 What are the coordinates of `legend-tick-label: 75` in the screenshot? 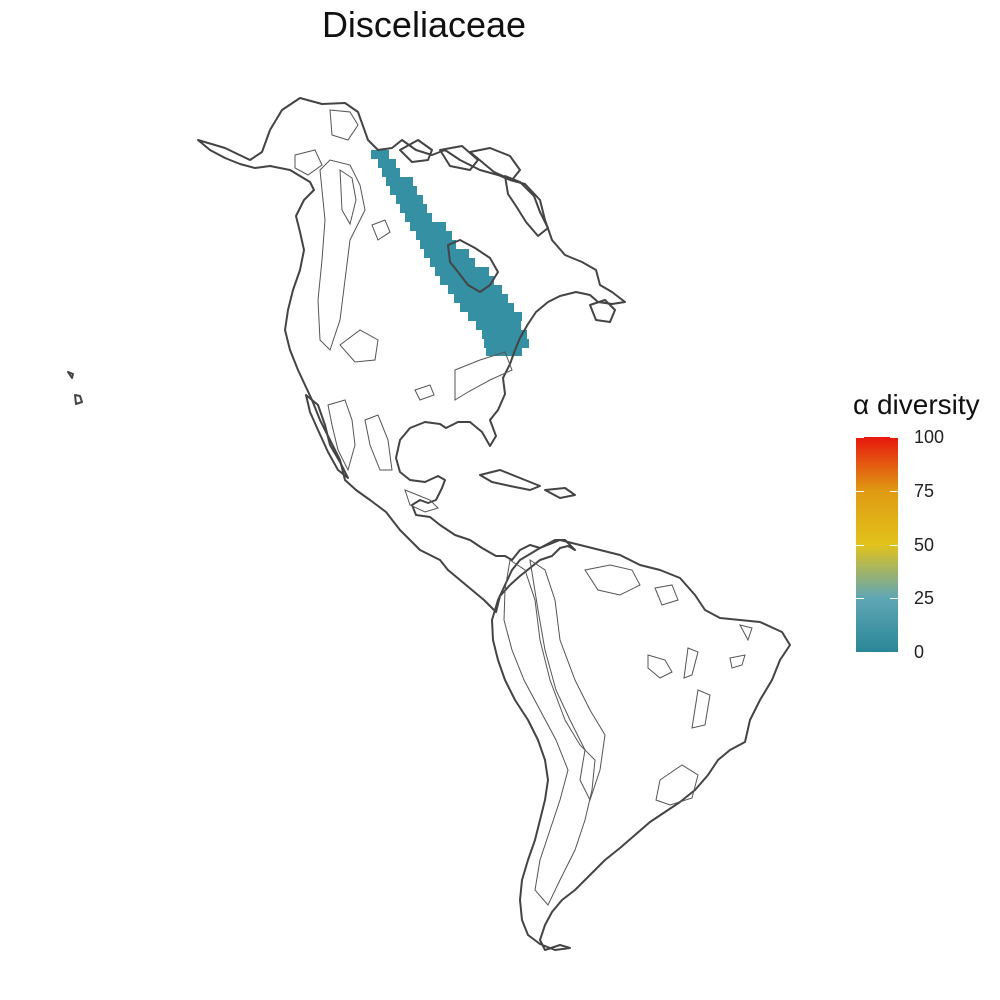 It's located at (924, 490).